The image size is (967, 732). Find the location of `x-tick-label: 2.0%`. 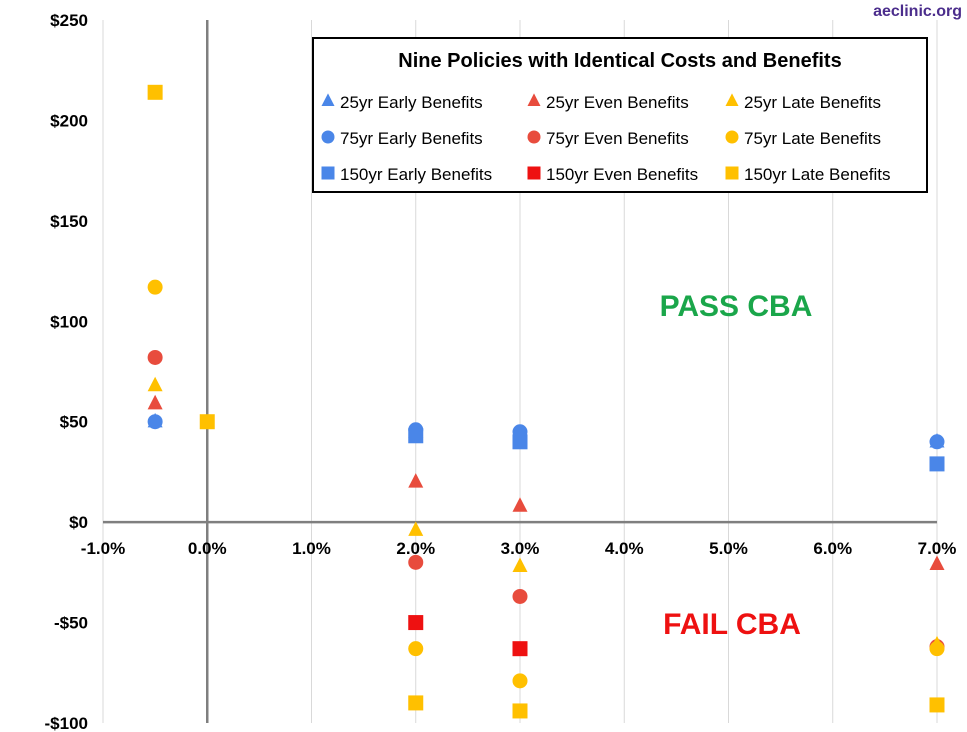

x-tick-label: 2.0% is located at coordinates (415, 548).